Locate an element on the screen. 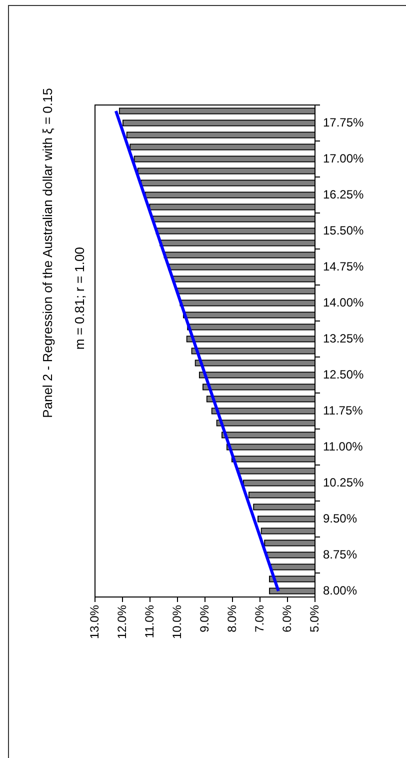 The width and height of the screenshot is (406, 758). y-tick-label: 9.50% is located at coordinates (340, 518).